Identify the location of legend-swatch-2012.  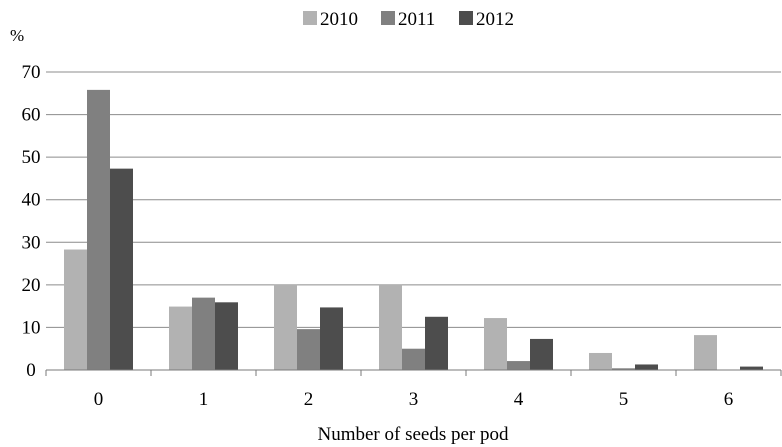
(466, 18).